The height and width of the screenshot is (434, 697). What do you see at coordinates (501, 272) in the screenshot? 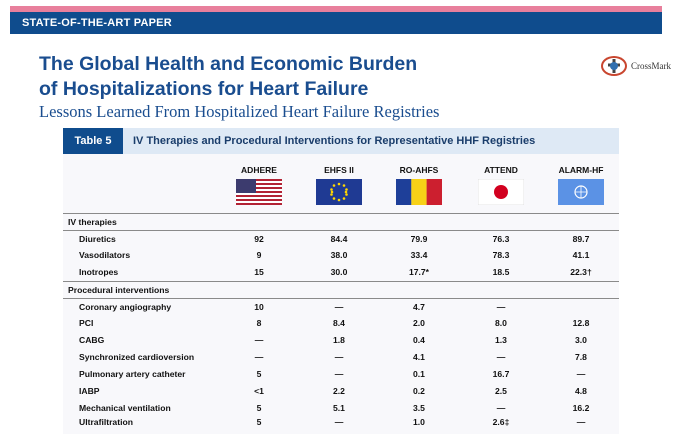
I see `cell-attend: 18.5` at bounding box center [501, 272].